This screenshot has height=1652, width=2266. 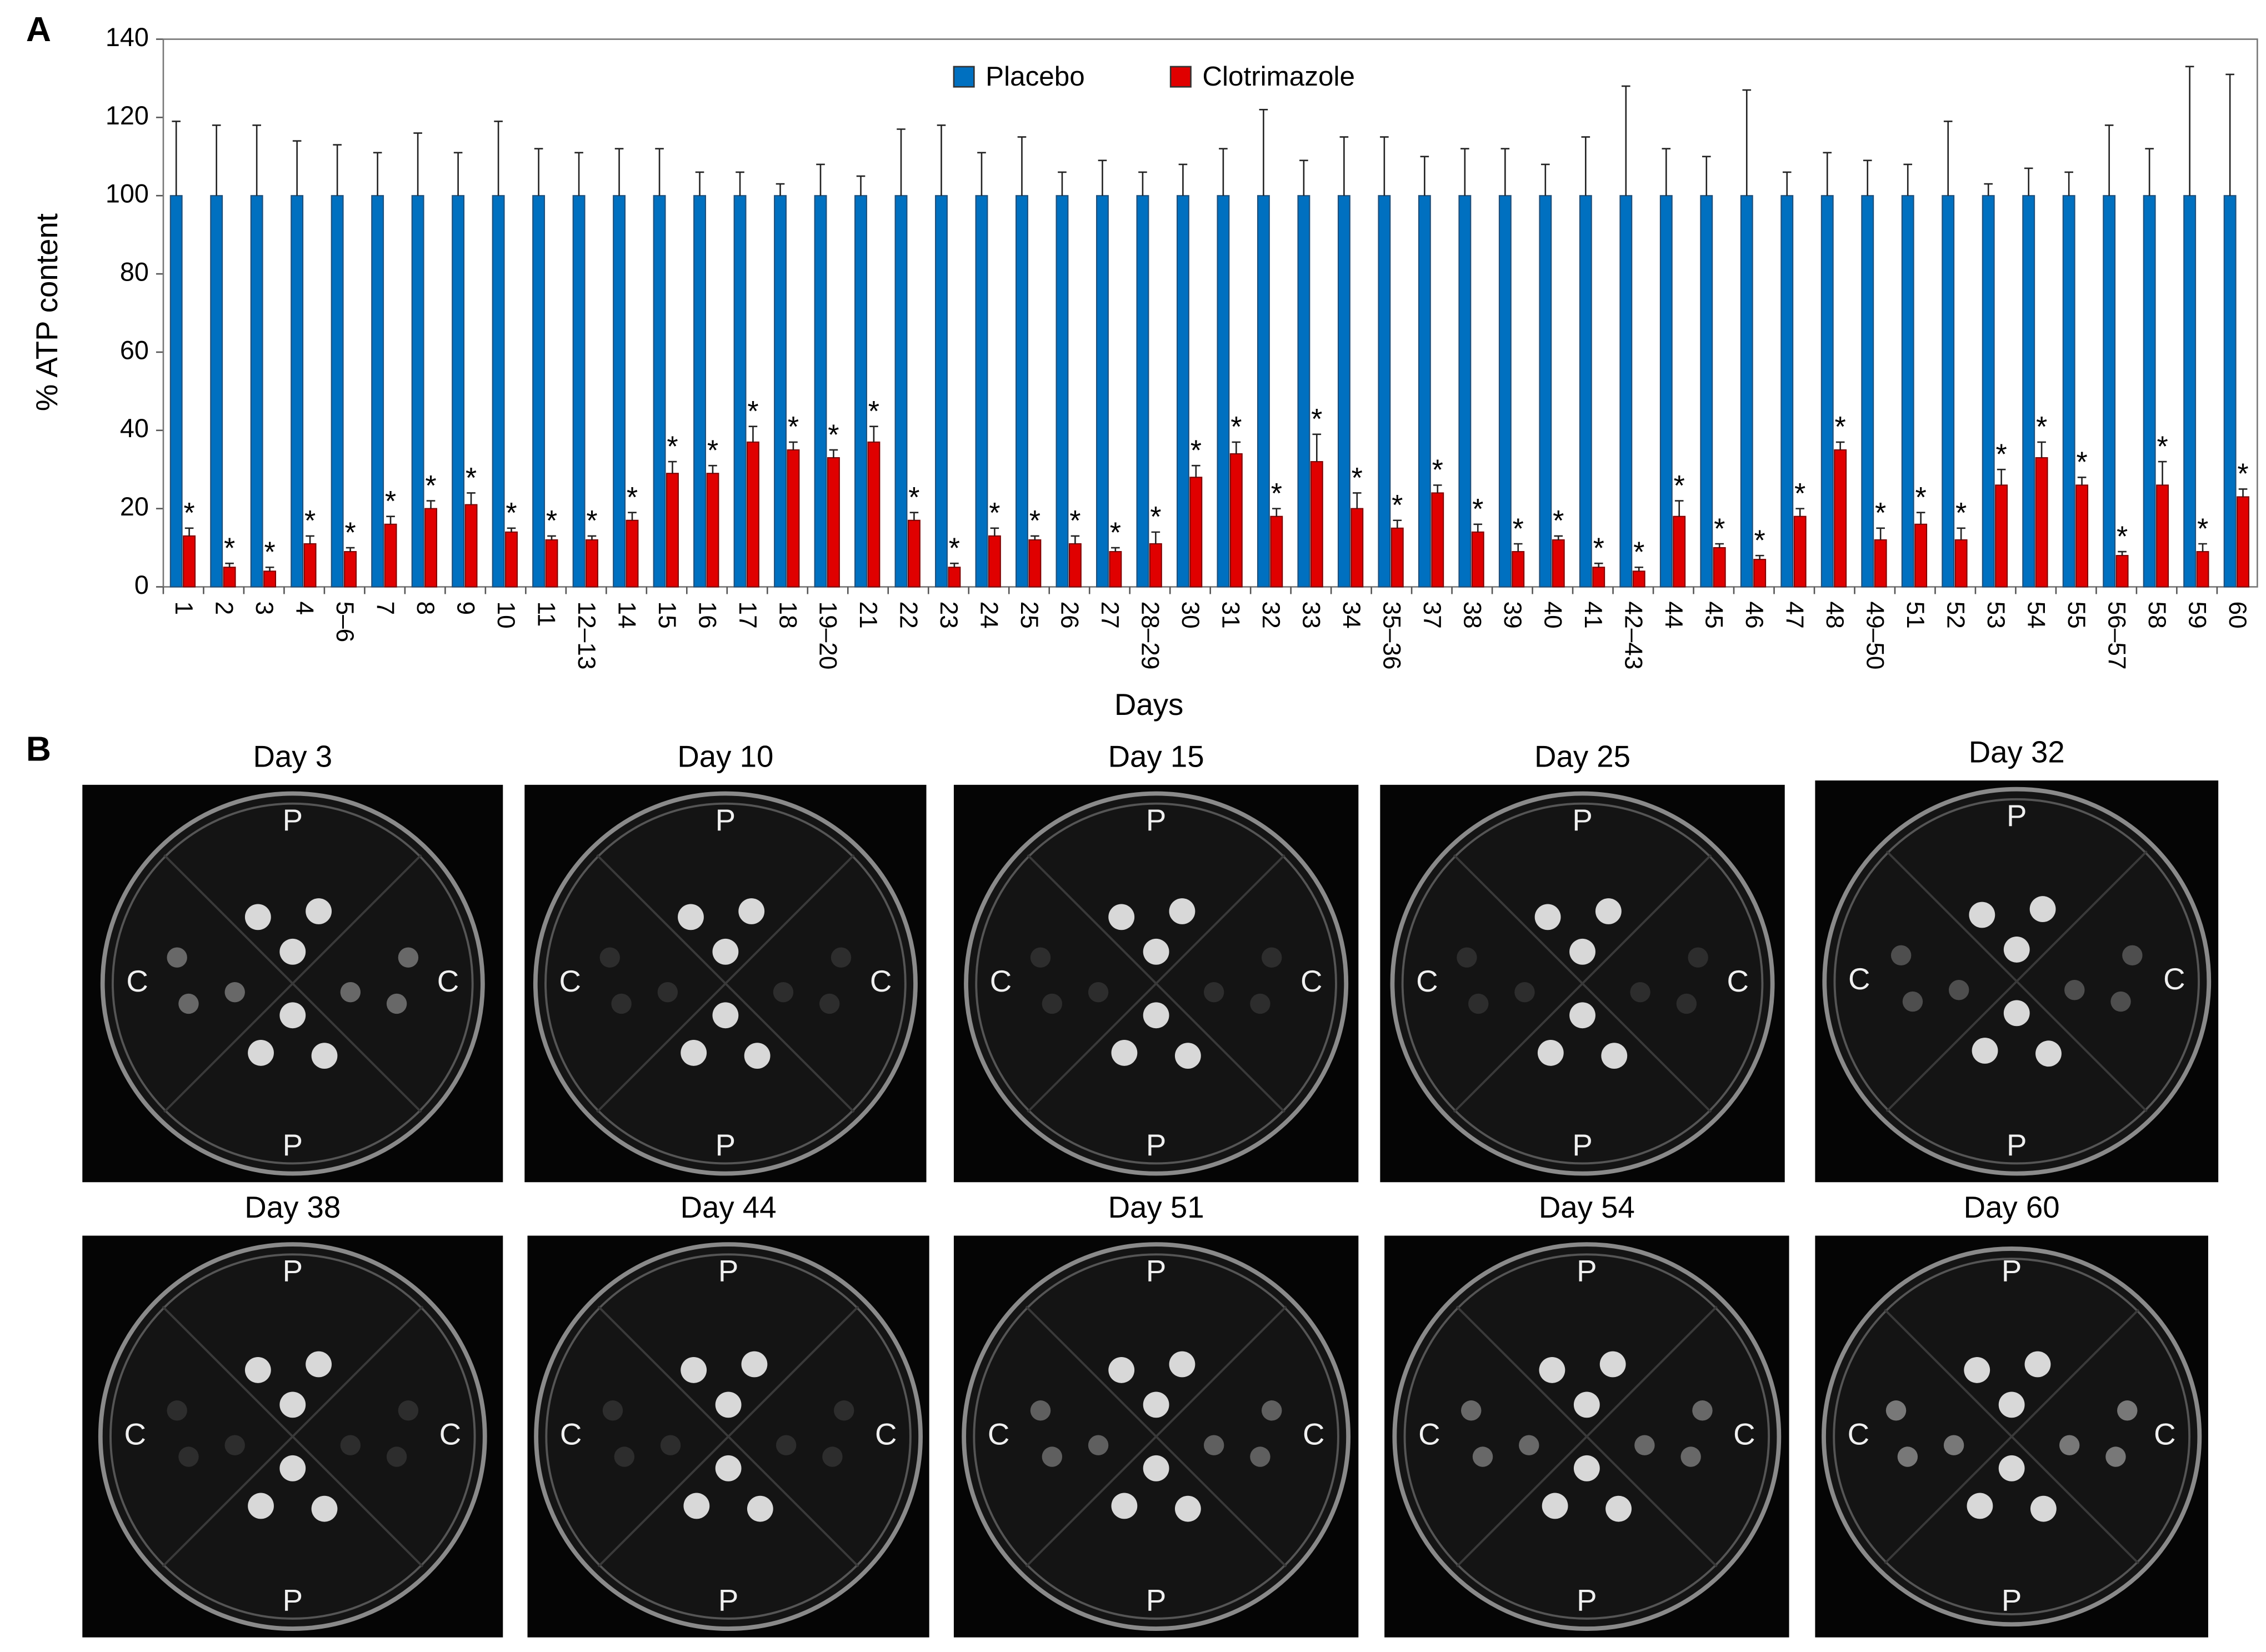 What do you see at coordinates (545, 614) in the screenshot?
I see `x-tick-label: 11` at bounding box center [545, 614].